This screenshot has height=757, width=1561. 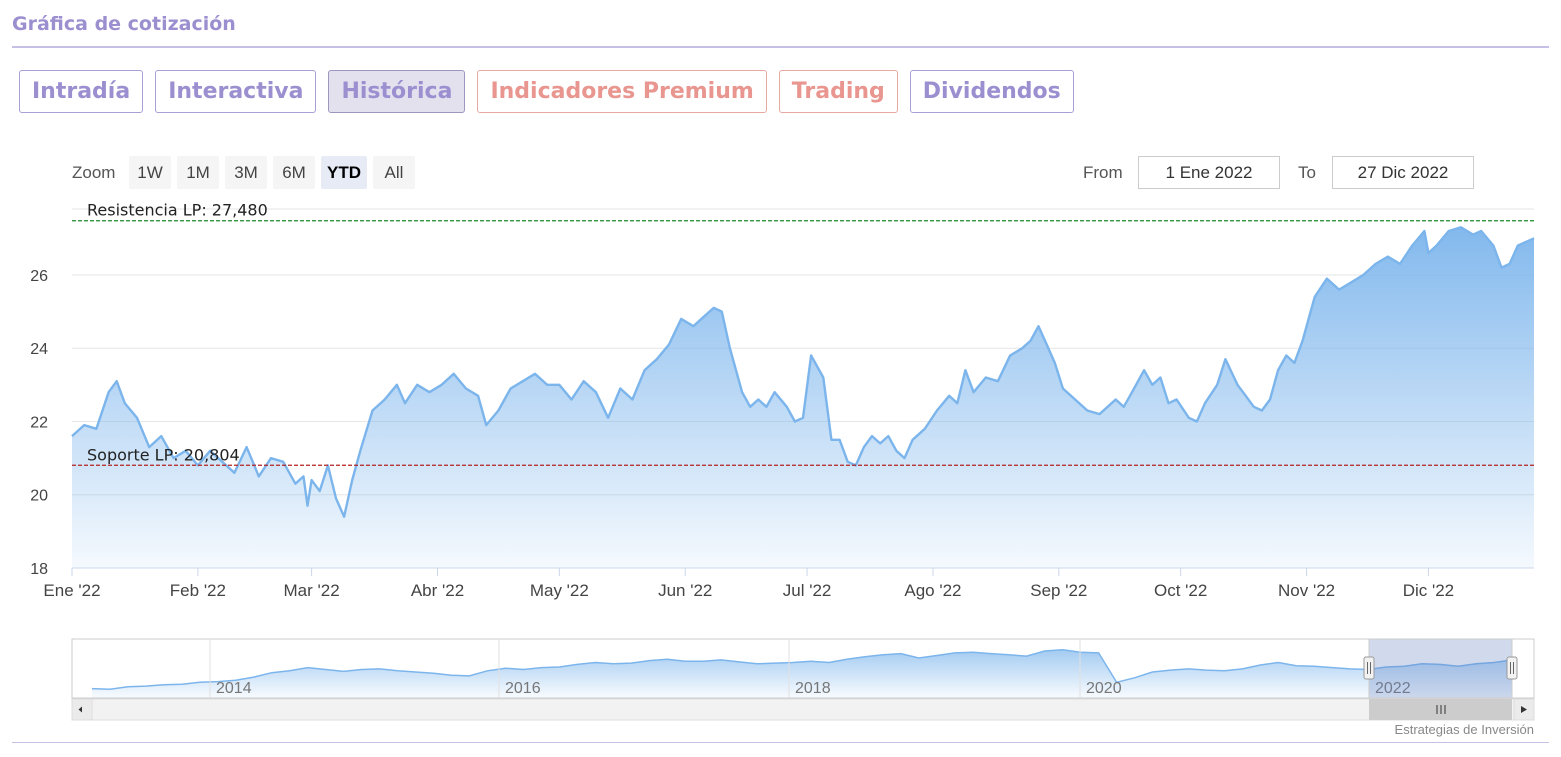 What do you see at coordinates (813, 688) in the screenshot?
I see `navigator-year-label: 2018` at bounding box center [813, 688].